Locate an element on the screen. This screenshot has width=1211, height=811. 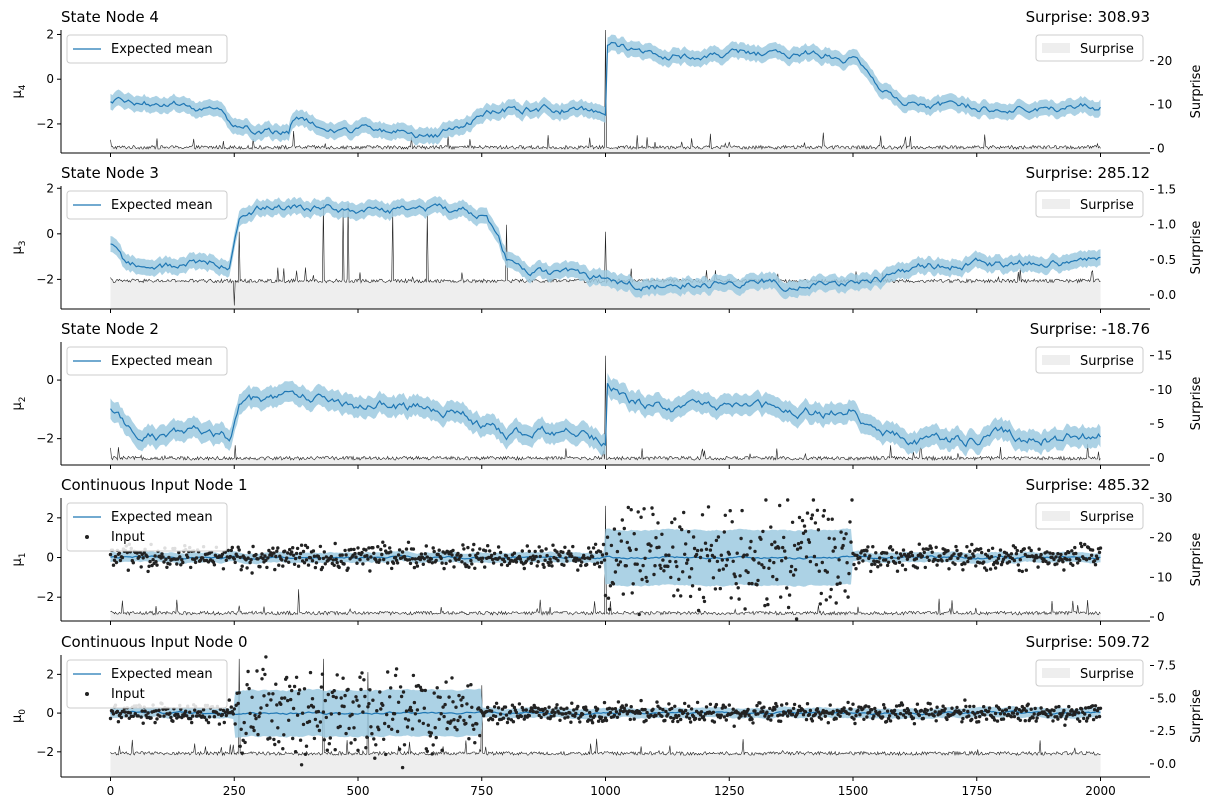
y2-tick-label: 10 is located at coordinates (1164, 577).